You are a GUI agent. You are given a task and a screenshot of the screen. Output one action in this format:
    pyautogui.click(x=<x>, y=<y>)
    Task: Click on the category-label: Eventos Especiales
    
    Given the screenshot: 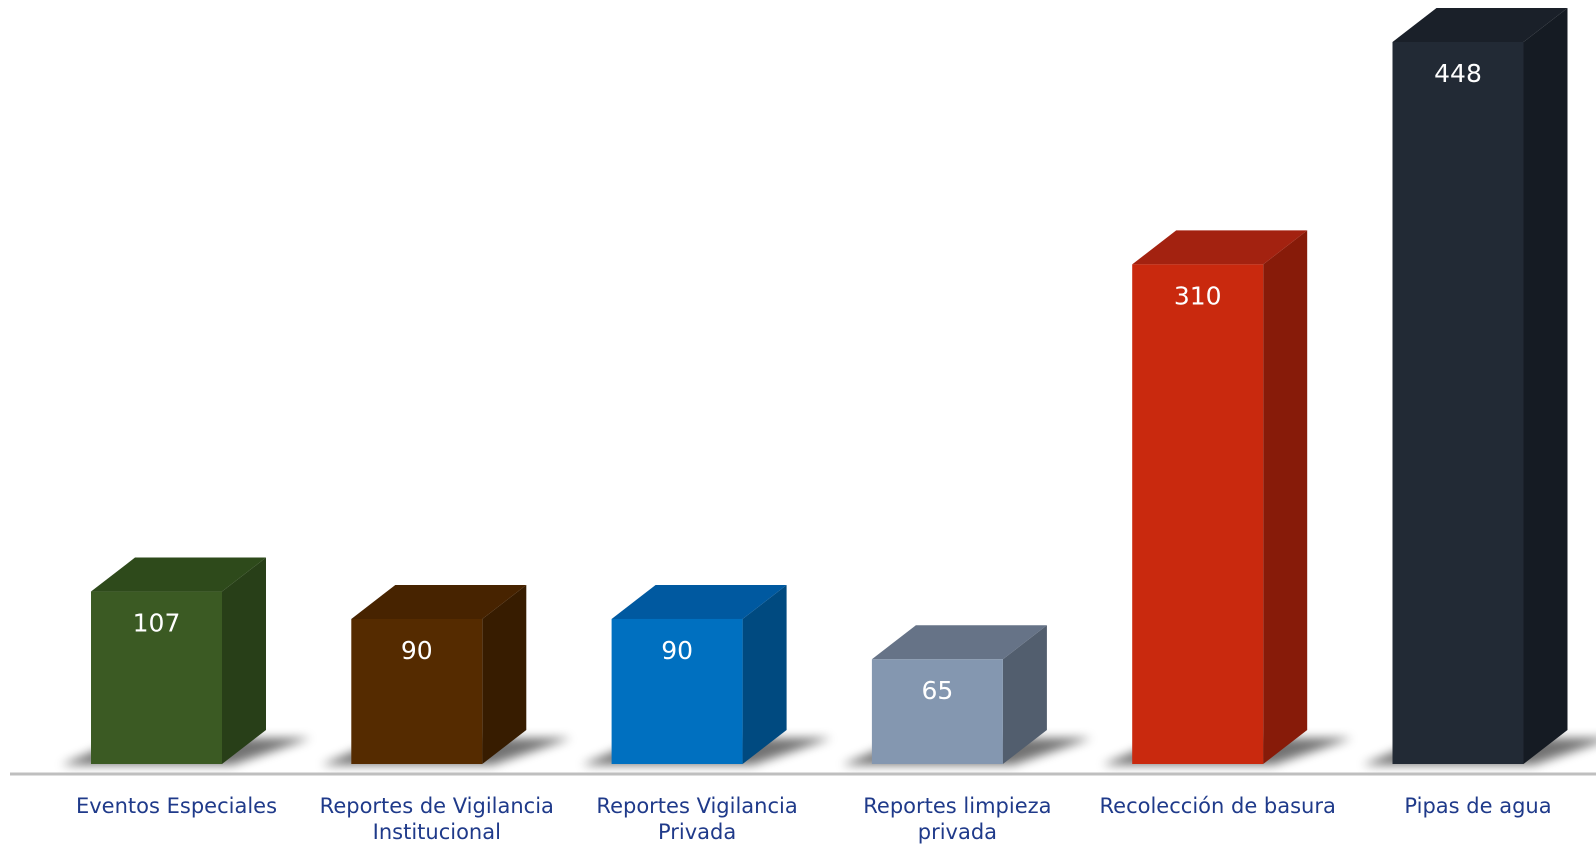 What is the action you would take?
    pyautogui.click(x=176, y=806)
    